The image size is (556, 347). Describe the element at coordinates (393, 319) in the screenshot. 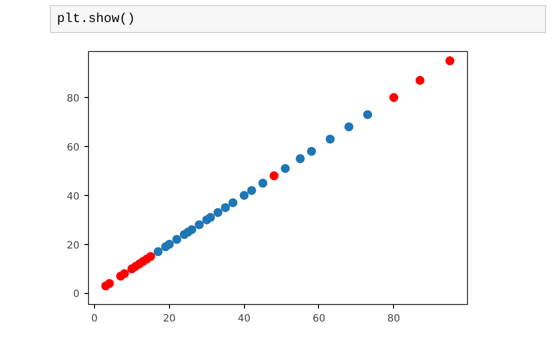

I see `x-tick-label: 80` at that location.